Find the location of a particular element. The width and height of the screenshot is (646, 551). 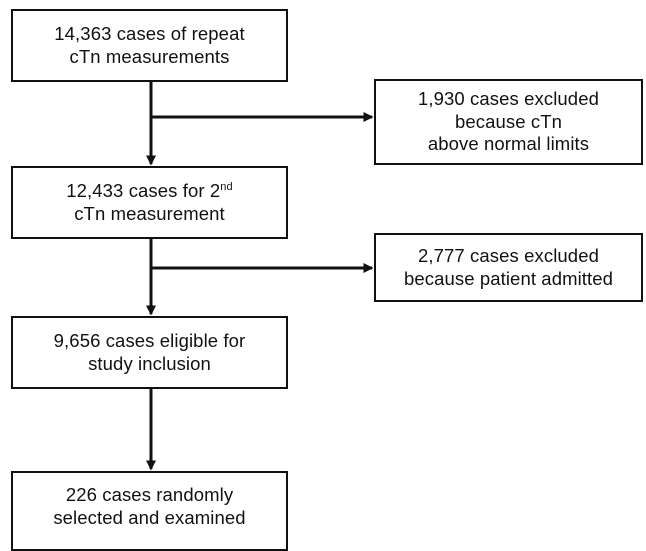

box-selected-cases: 226 cases randomly selected and examined is located at coordinates (149, 511).